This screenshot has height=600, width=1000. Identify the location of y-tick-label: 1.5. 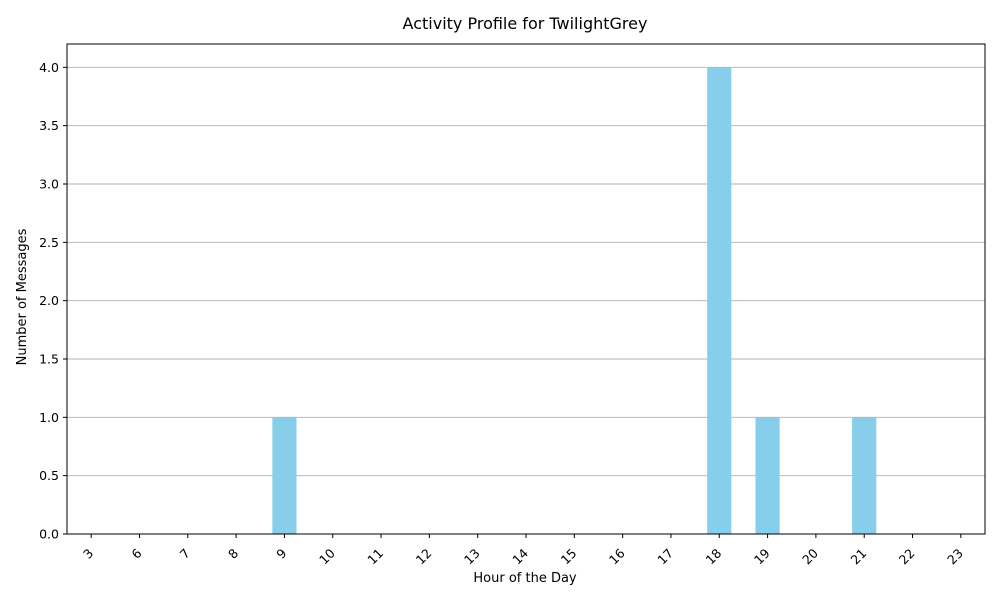
(49, 359).